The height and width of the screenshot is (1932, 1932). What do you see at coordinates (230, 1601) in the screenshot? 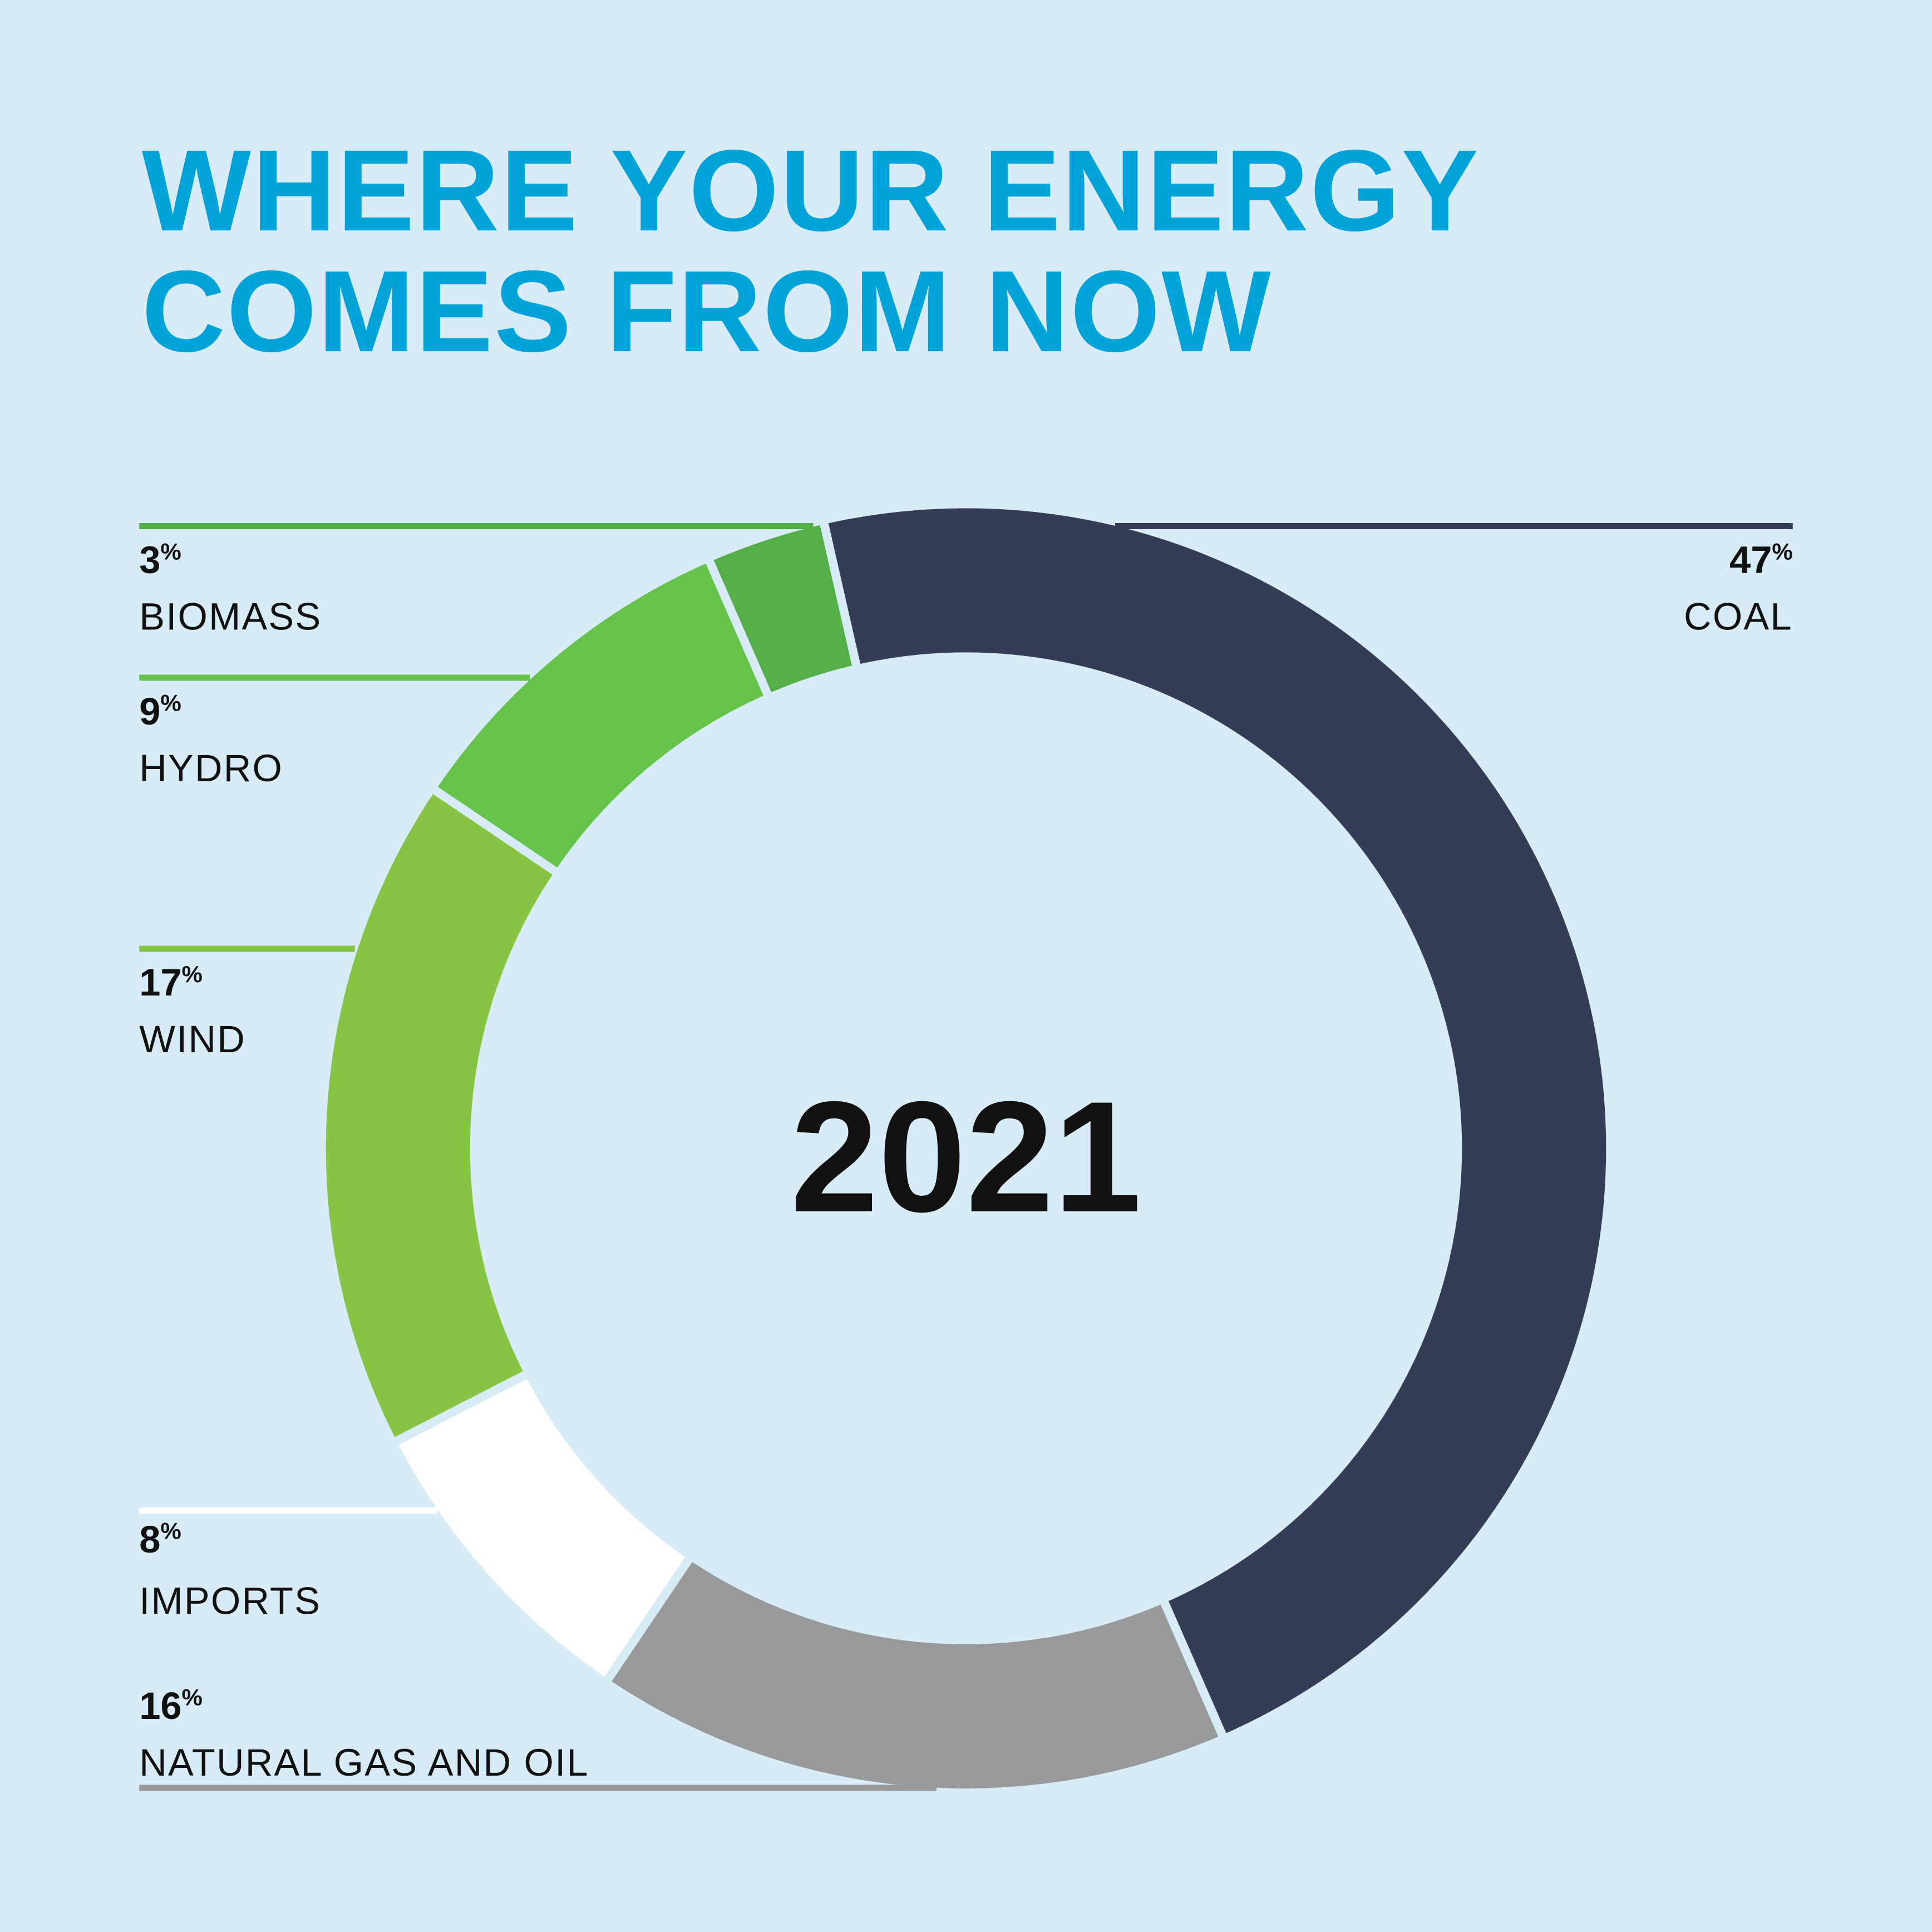
I see `legend-label: IMPORTS` at bounding box center [230, 1601].